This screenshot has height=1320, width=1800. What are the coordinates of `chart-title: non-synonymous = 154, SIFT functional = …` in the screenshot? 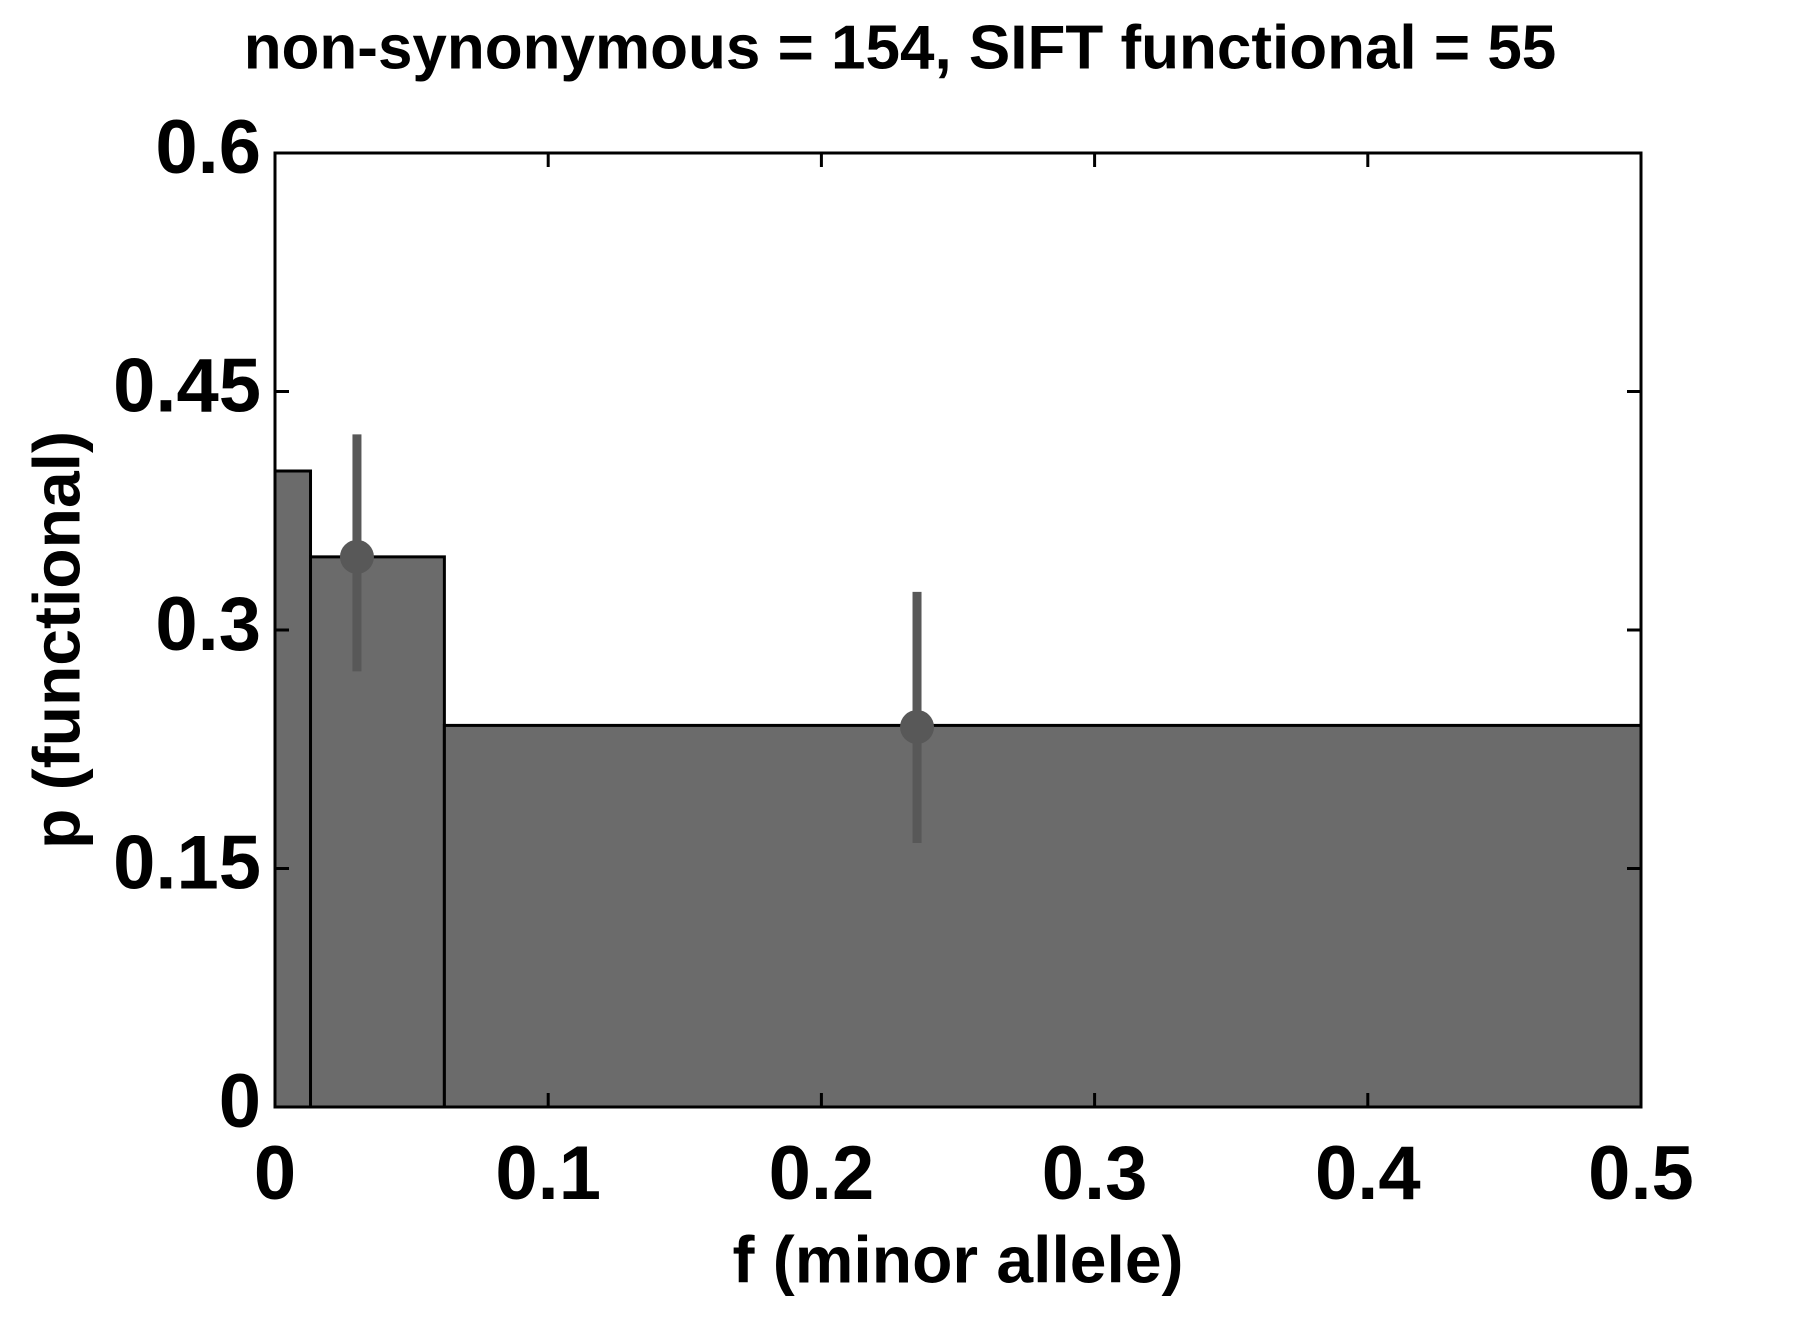 It's located at (900, 47).